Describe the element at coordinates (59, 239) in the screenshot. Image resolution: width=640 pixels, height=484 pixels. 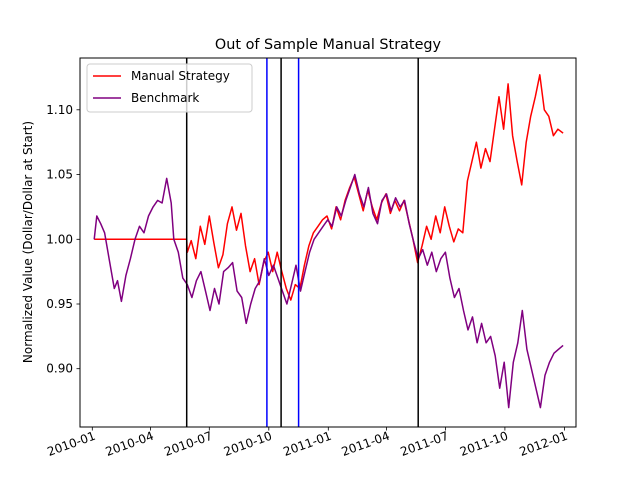
I see `y-tick-label: 1.00` at that location.